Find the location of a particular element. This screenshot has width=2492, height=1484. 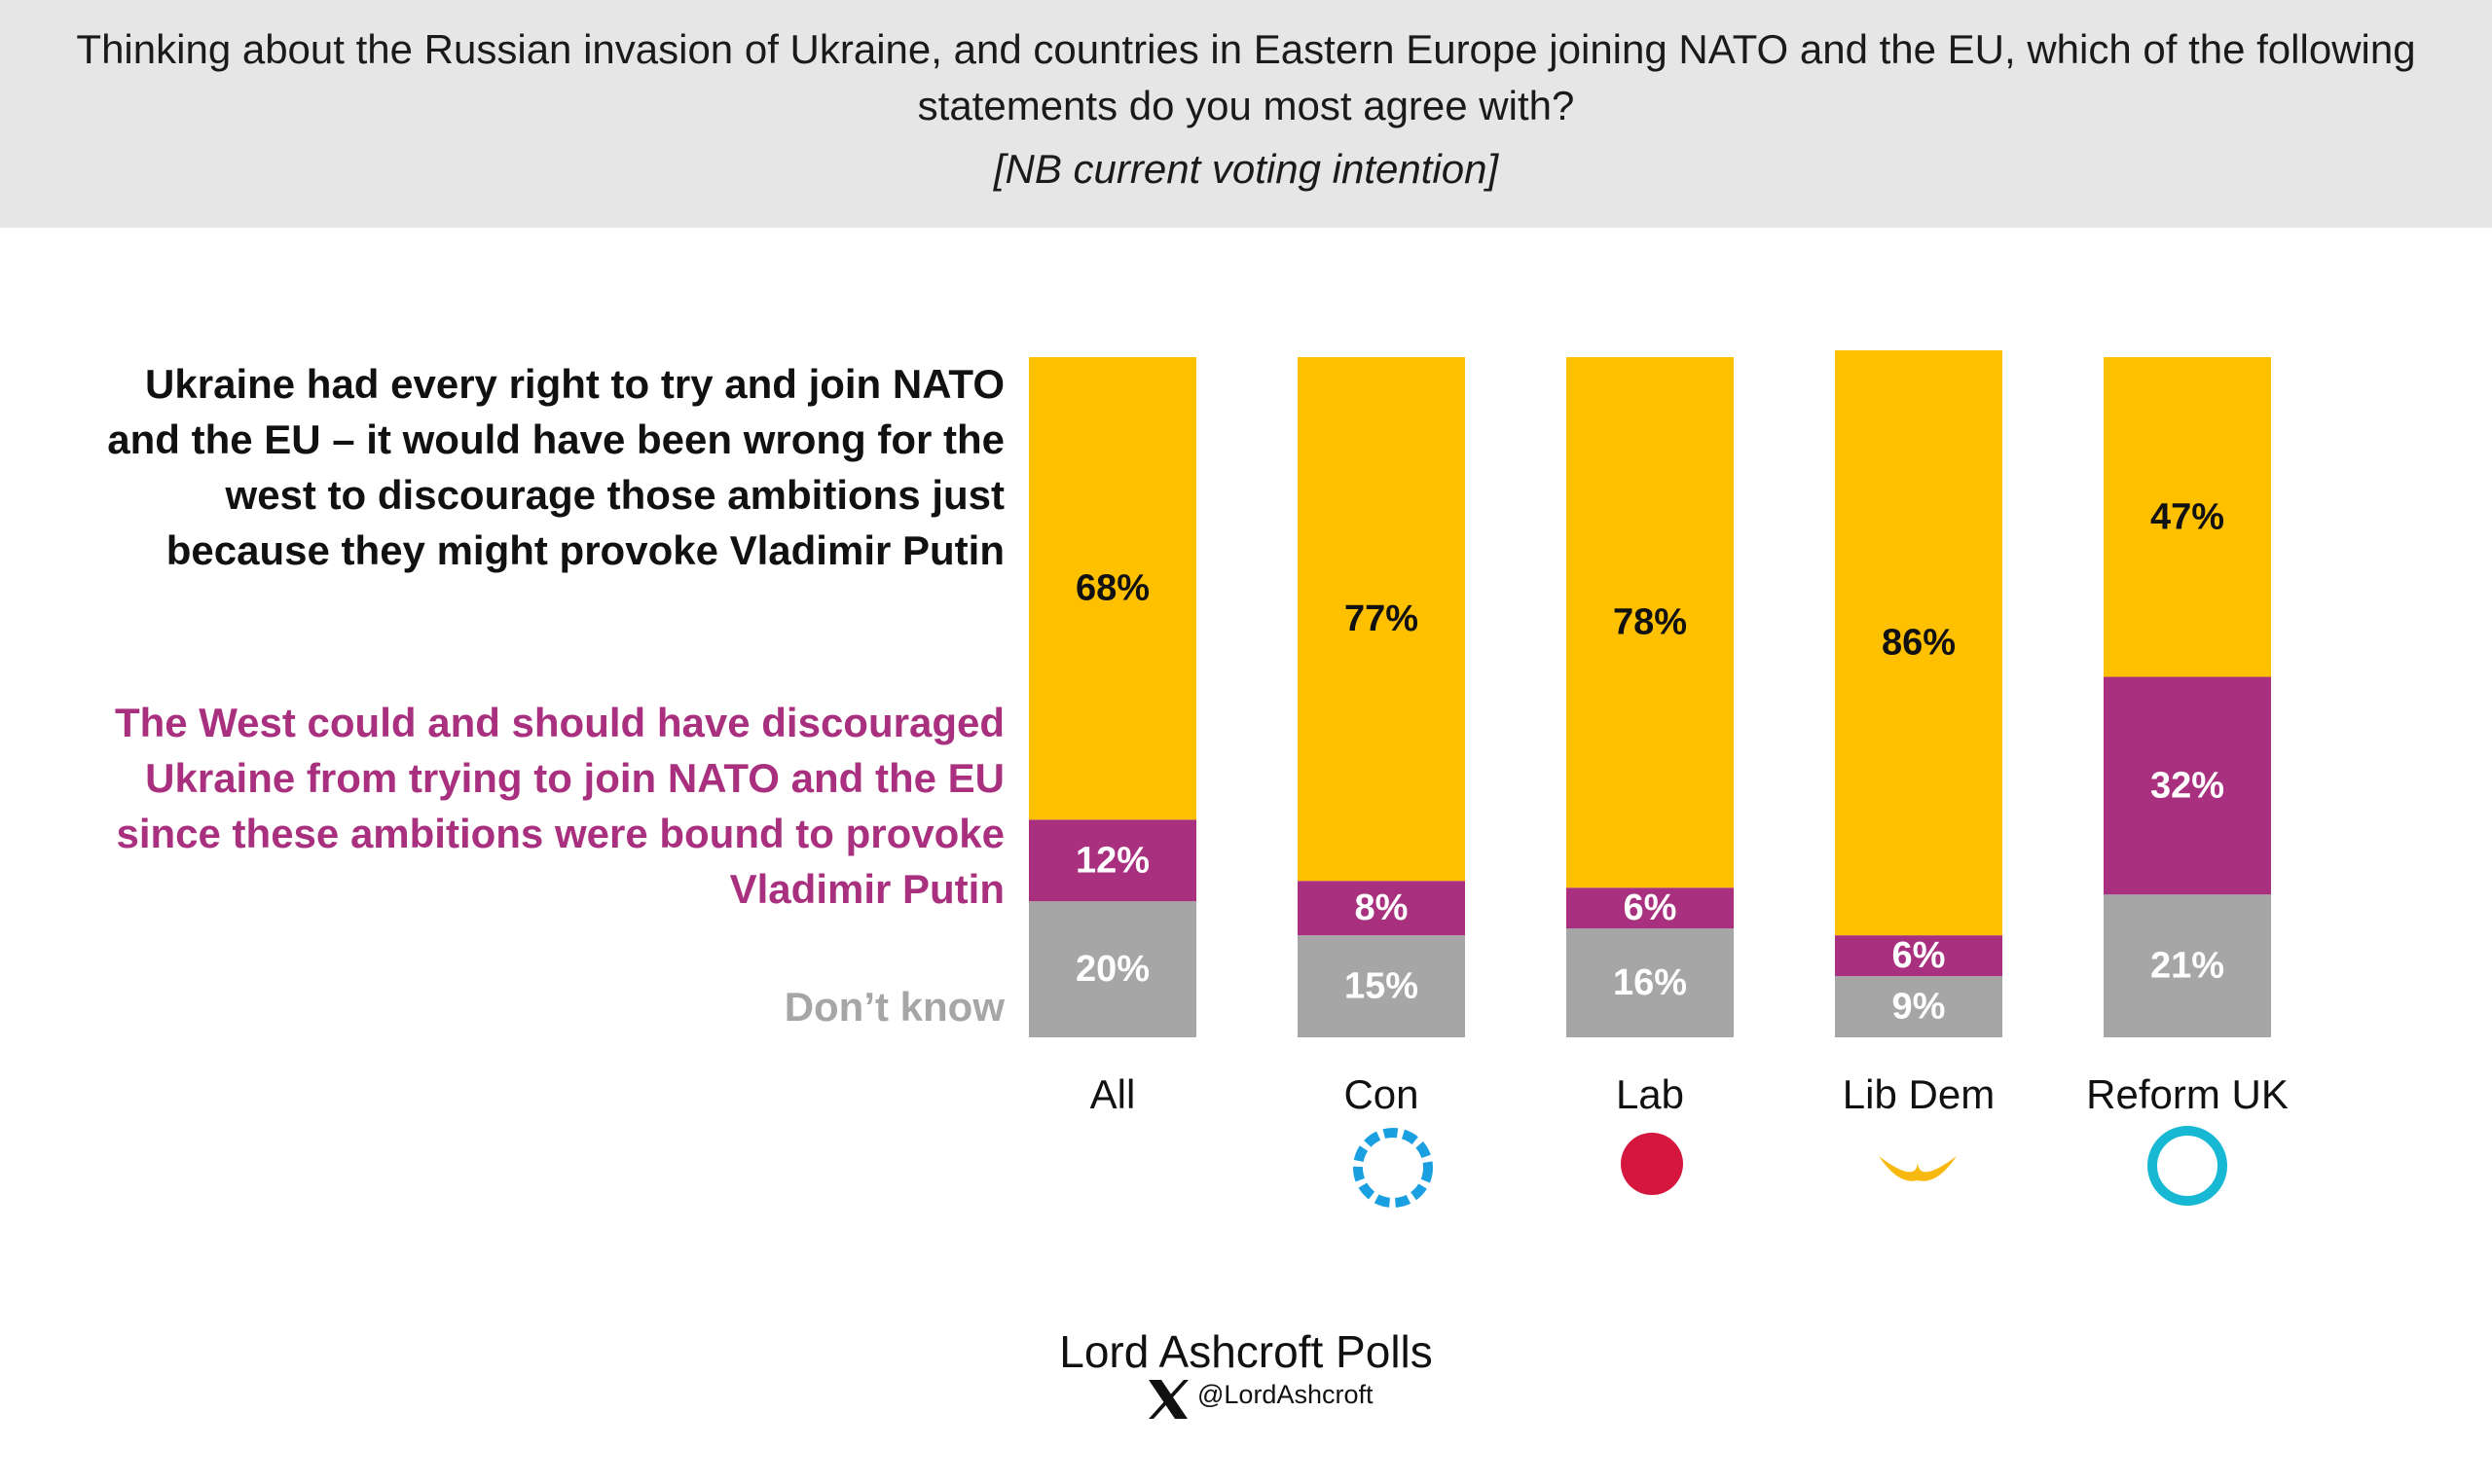

value-label: 20% is located at coordinates (1113, 970).